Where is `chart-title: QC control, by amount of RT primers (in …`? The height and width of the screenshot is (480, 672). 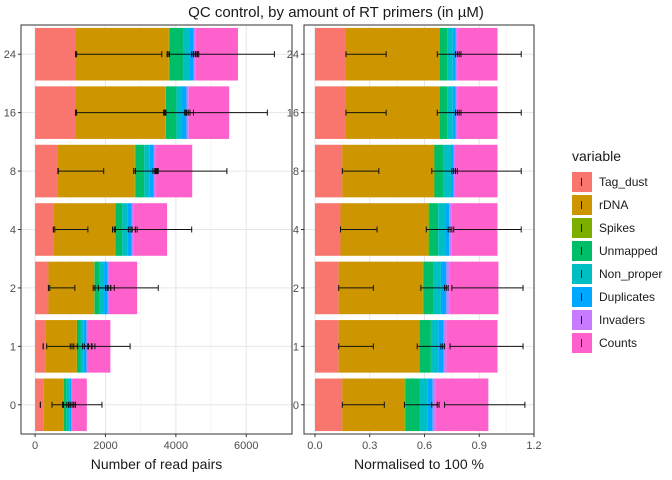 chart-title: QC control, by amount of RT primers (in … is located at coordinates (336, 12).